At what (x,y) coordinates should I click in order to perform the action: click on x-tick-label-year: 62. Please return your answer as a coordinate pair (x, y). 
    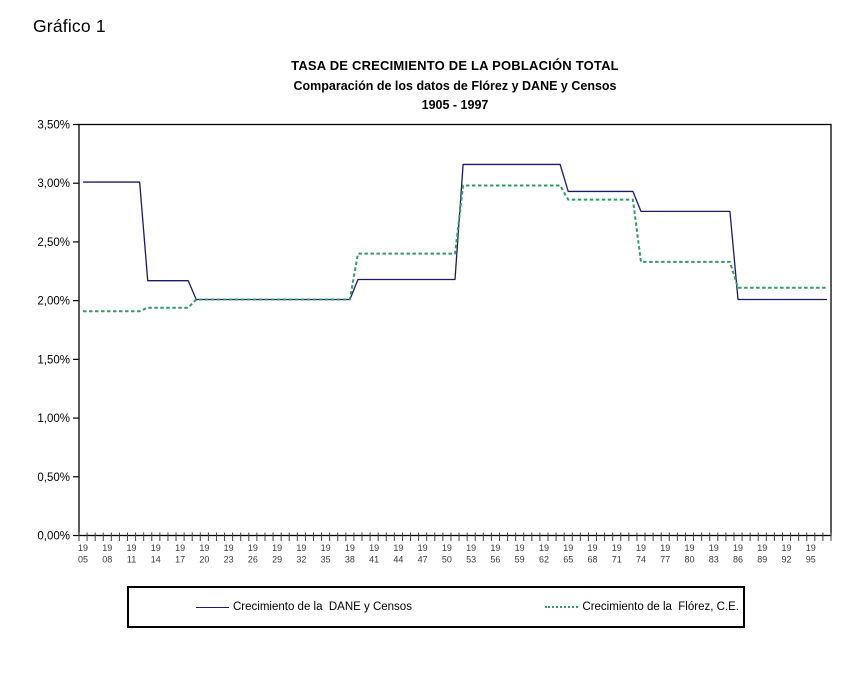
    Looking at the image, I should click on (544, 560).